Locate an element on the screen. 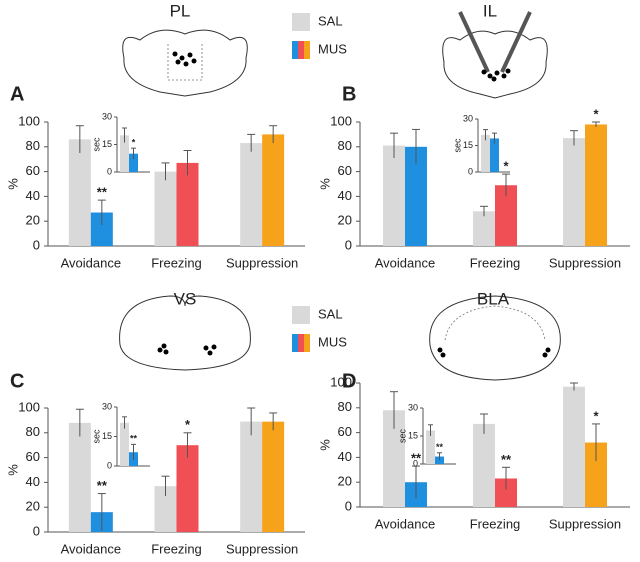 The width and height of the screenshot is (640, 562). panel-title: PL is located at coordinates (180, 10).